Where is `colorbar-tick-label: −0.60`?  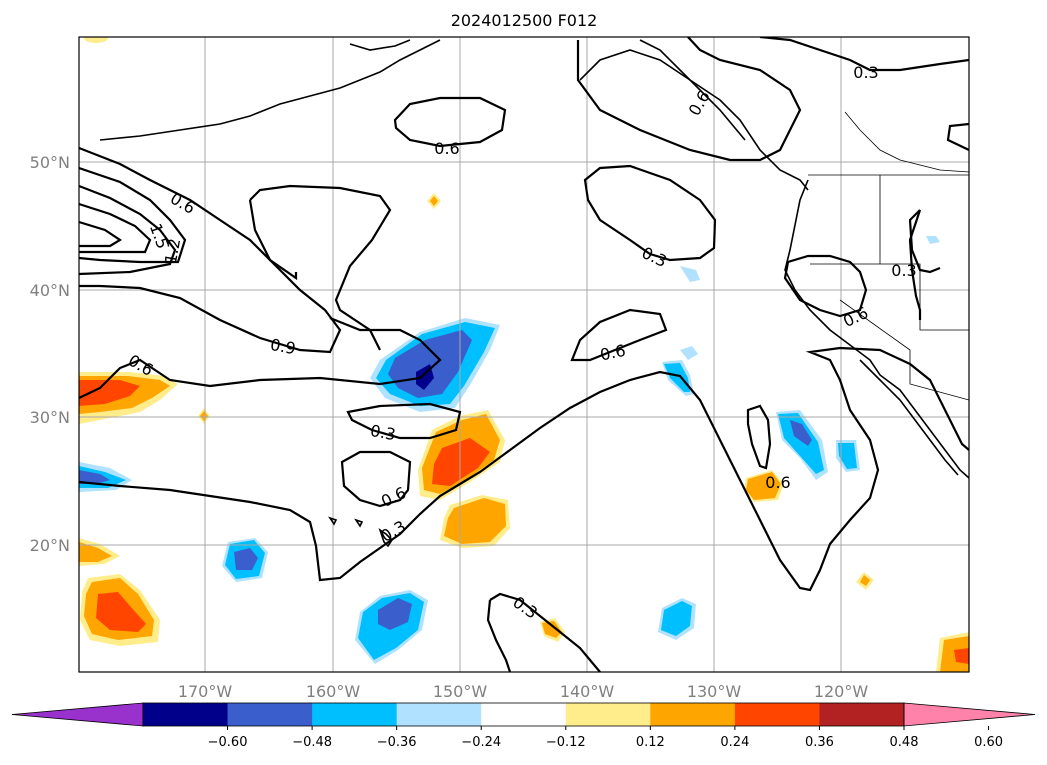 colorbar-tick-label: −0.60 is located at coordinates (228, 742).